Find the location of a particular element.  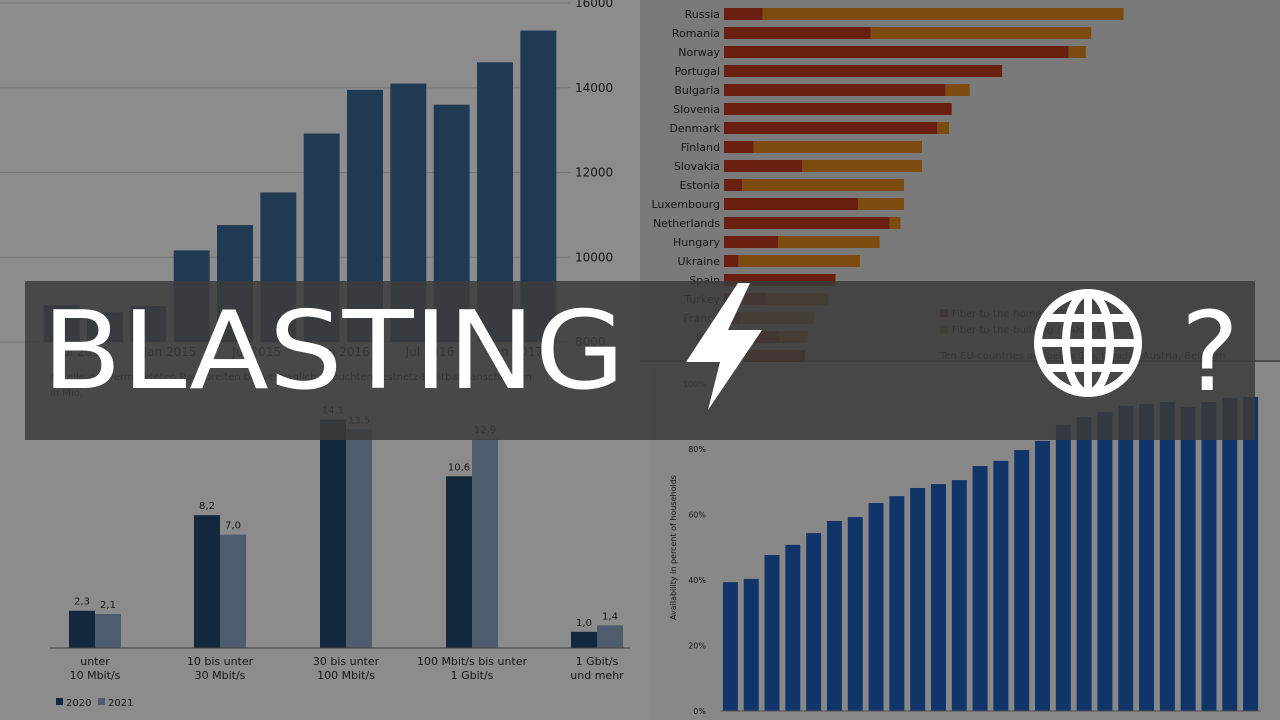

category-label: Norway is located at coordinates (699, 52).